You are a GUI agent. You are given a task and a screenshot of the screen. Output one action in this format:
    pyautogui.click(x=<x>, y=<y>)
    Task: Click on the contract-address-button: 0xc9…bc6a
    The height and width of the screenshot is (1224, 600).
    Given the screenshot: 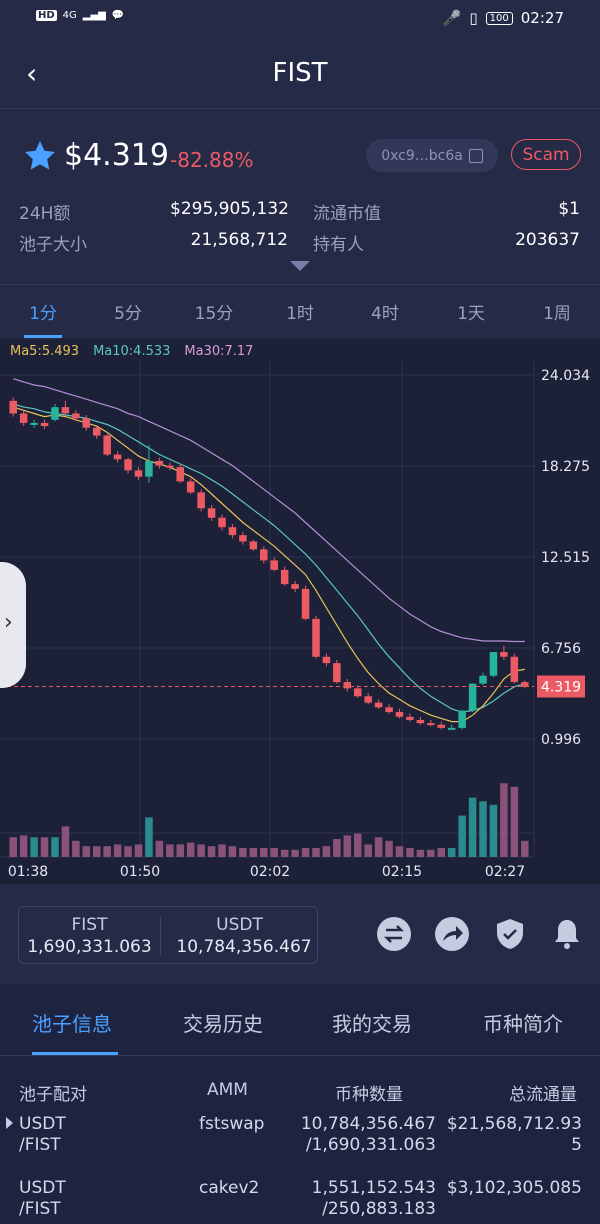 What is the action you would take?
    pyautogui.click(x=432, y=155)
    